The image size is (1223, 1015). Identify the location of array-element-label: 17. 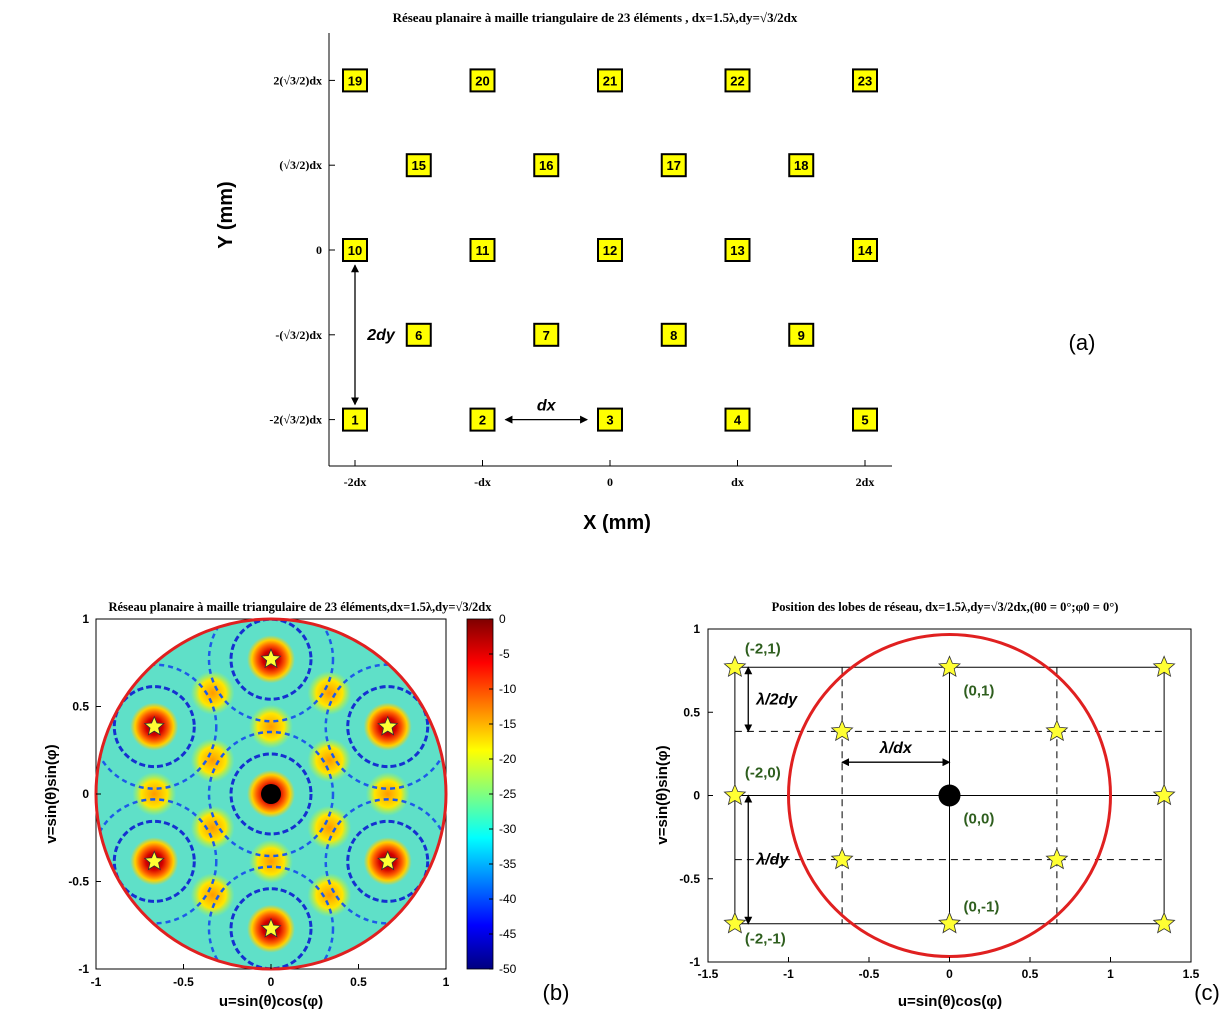
(674, 165).